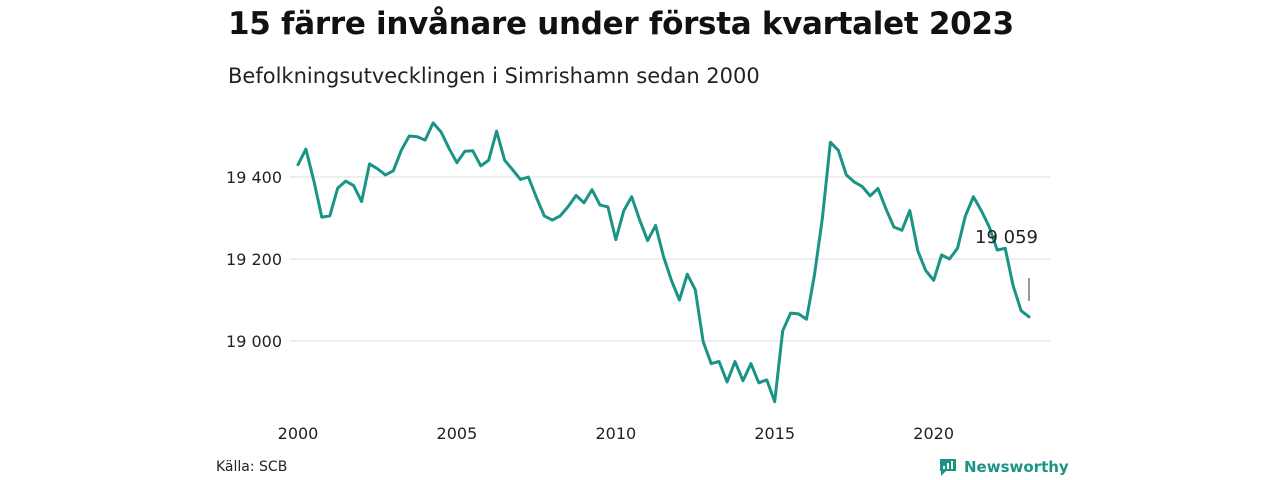 The width and height of the screenshot is (1280, 480). Describe the element at coordinates (252, 467) in the screenshot. I see `source-label: Källa: SCB` at that location.